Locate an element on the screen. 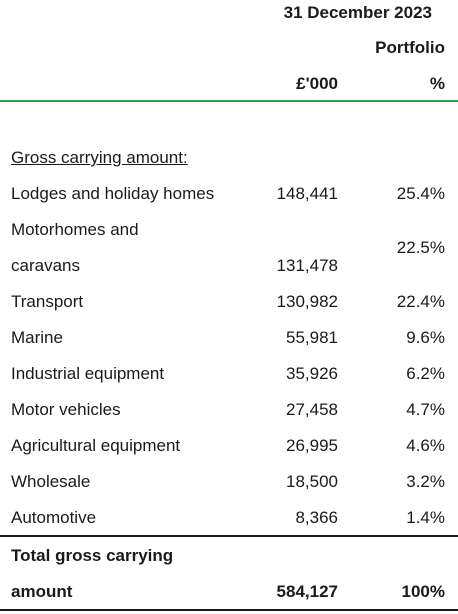  row-label: Wholesale is located at coordinates (51, 481).